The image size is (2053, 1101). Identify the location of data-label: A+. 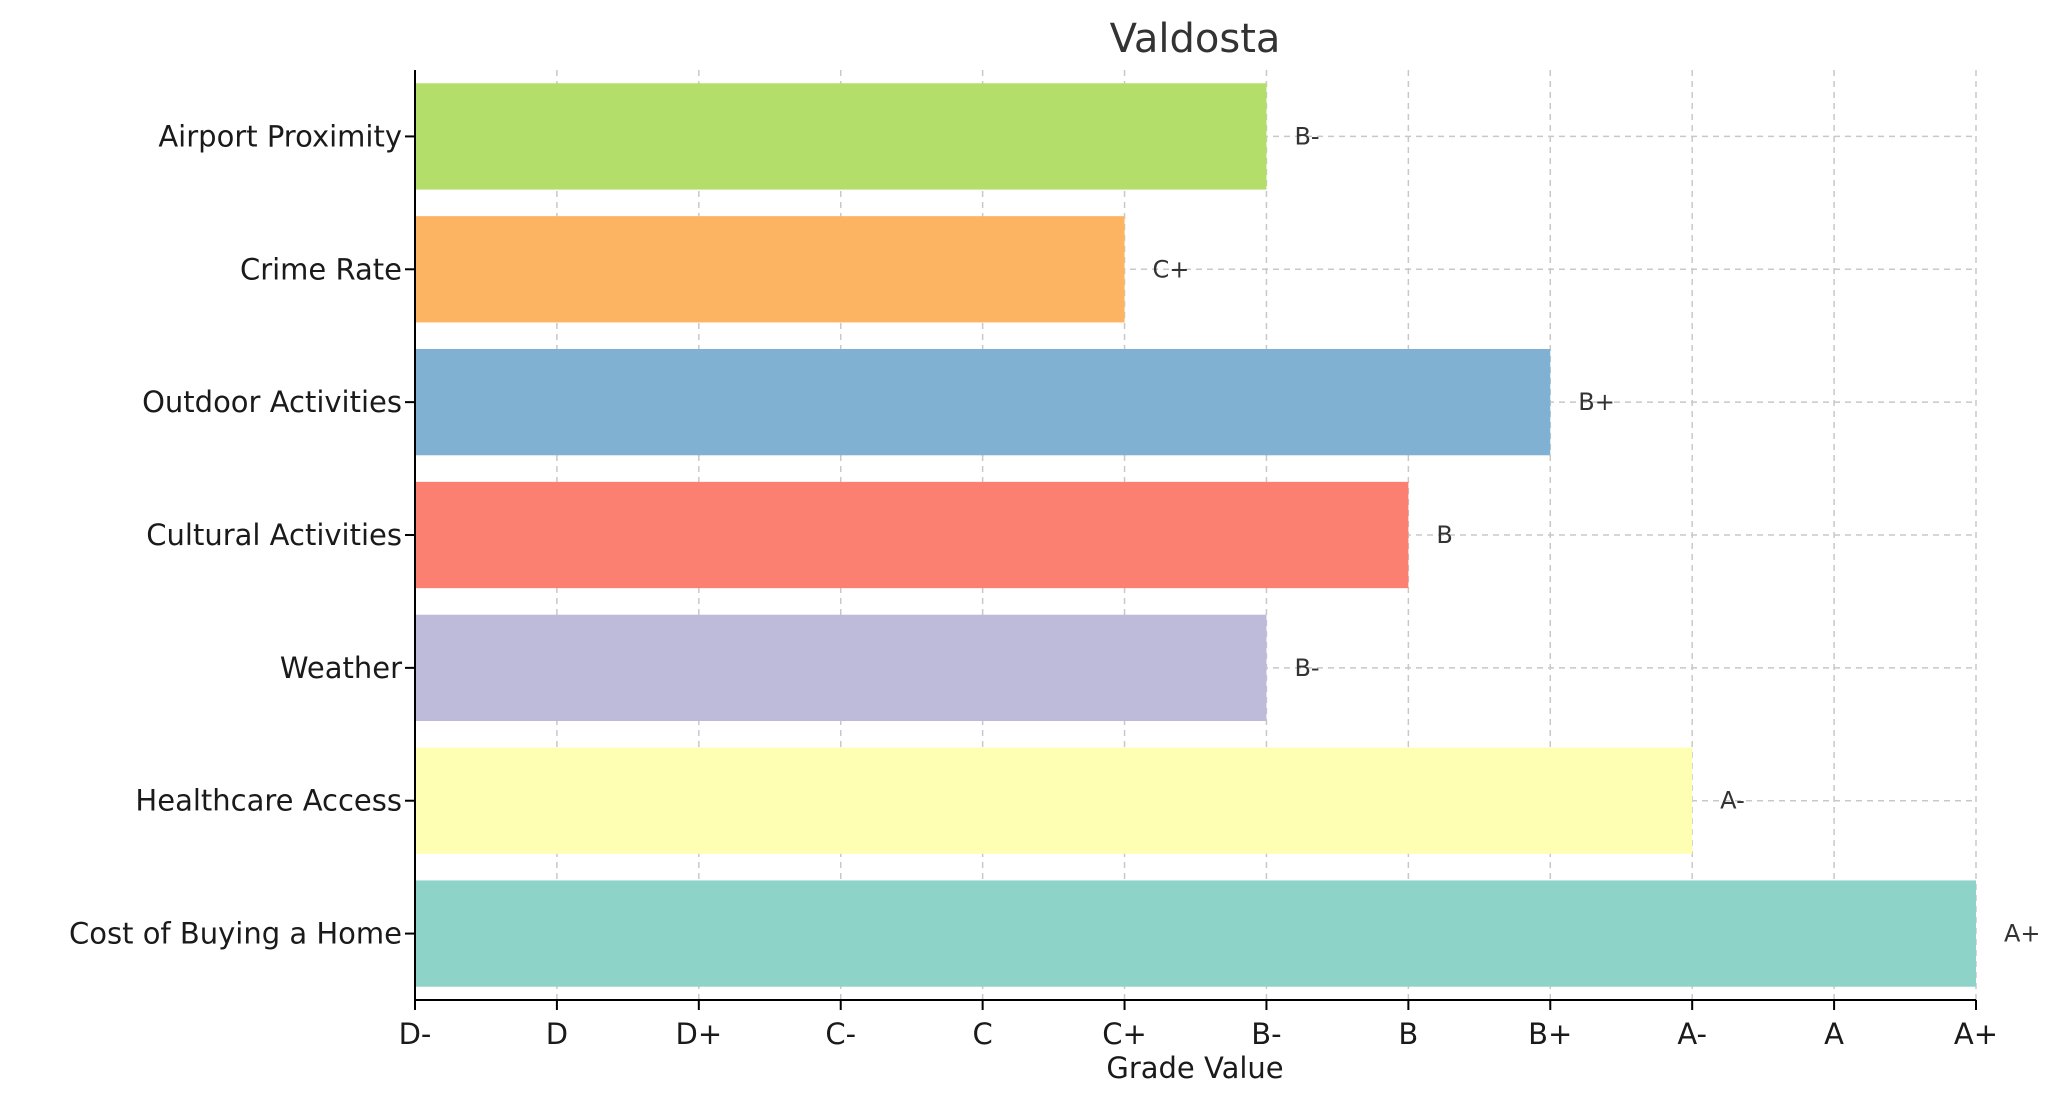
(2022, 934).